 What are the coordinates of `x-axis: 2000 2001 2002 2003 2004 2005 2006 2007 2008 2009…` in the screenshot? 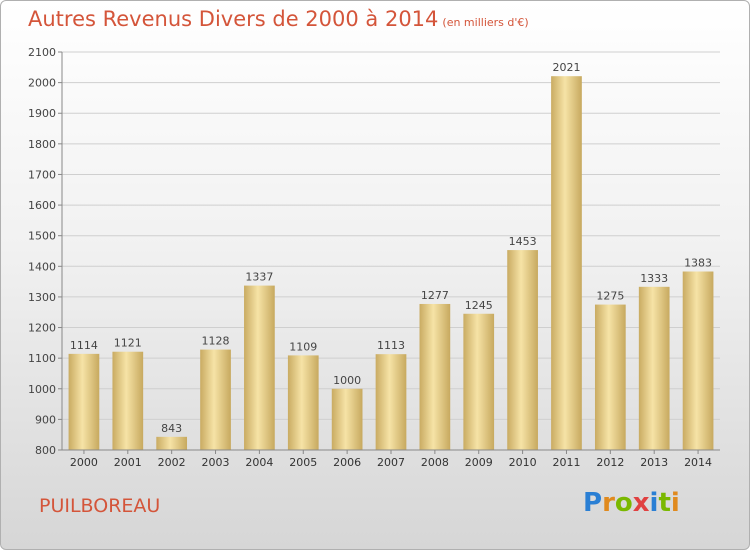 It's located at (391, 459).